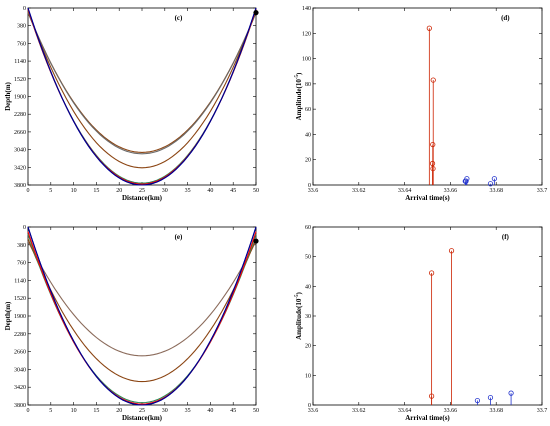  I want to click on panel-c-xtick-label: 25, so click(142, 191).